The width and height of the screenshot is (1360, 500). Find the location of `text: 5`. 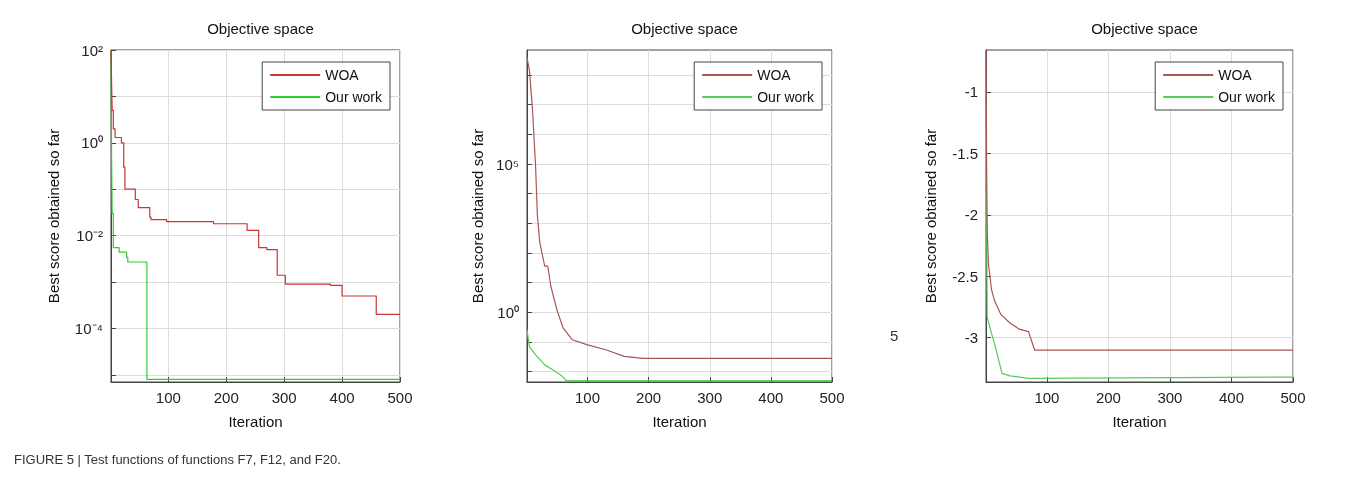

text: 5 is located at coordinates (894, 335).